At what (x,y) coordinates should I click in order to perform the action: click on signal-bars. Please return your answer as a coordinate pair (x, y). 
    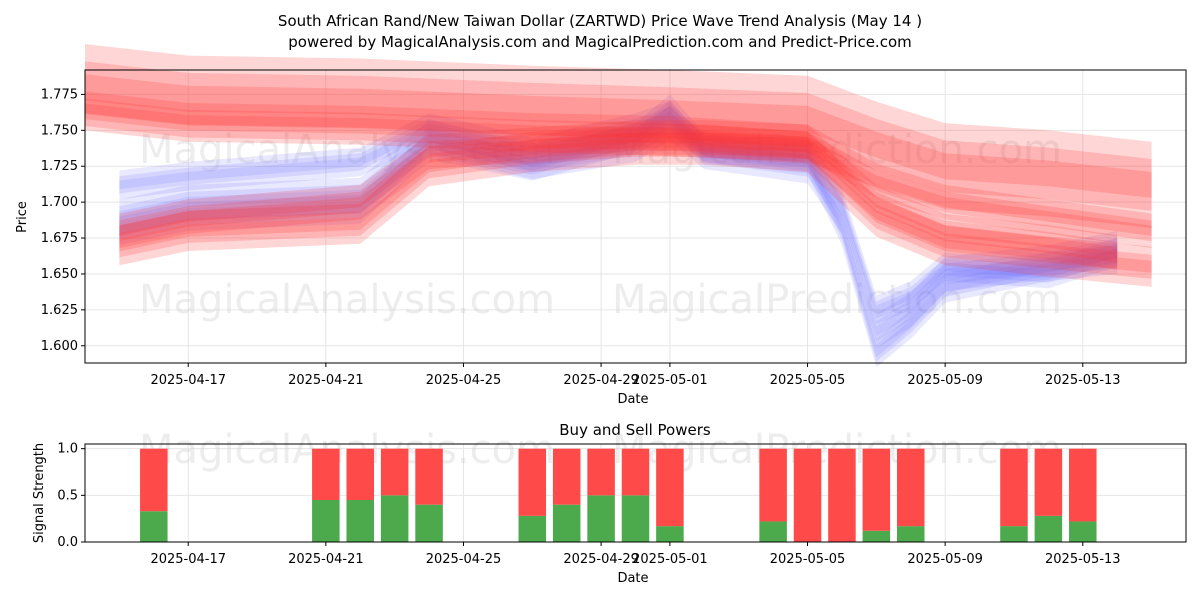
    Looking at the image, I should click on (618, 495).